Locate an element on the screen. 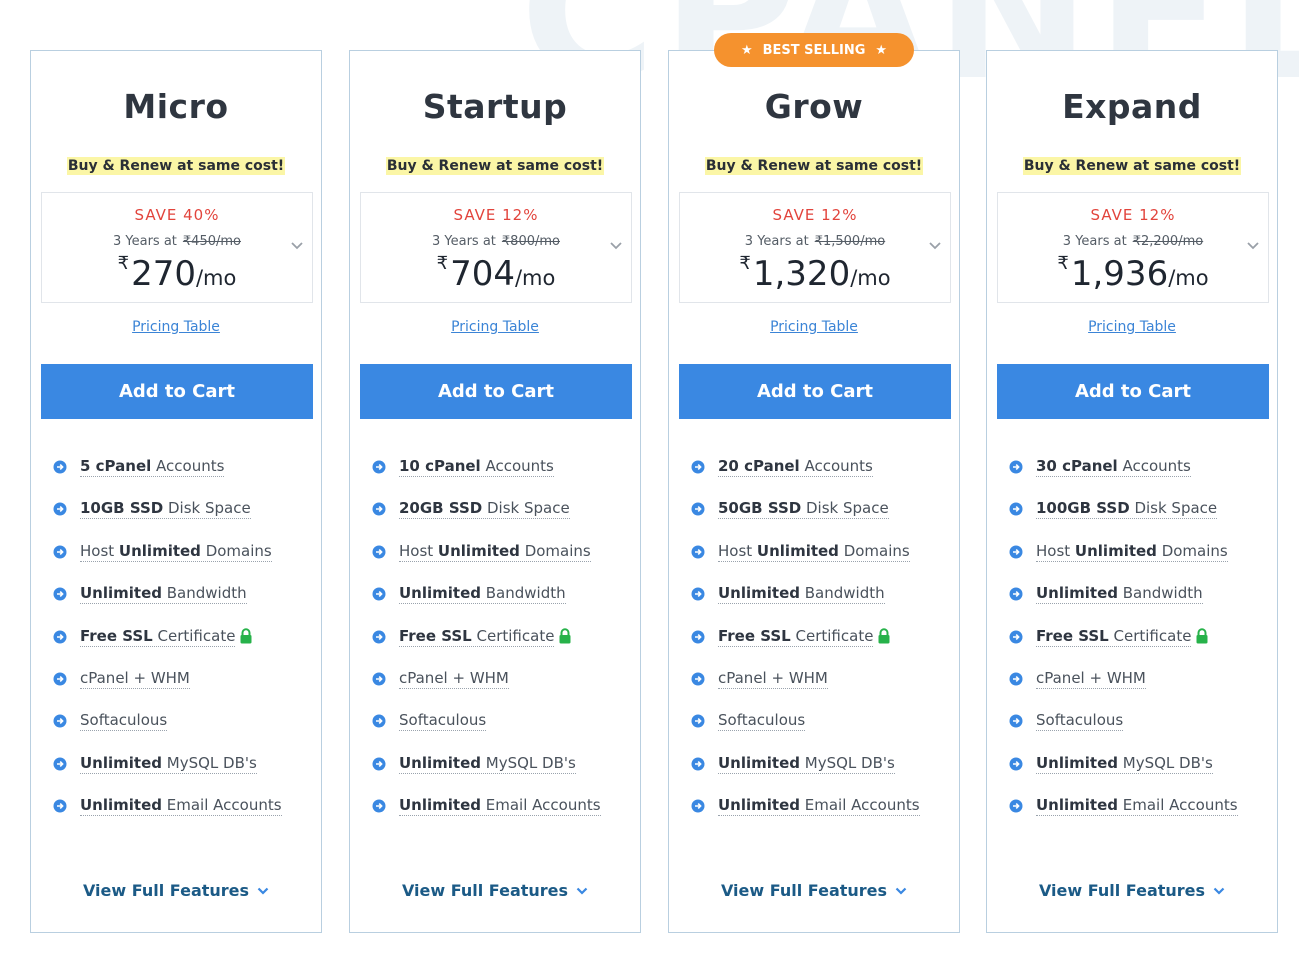 The image size is (1299, 961). save-percent: SAVE 12% is located at coordinates (1133, 215).